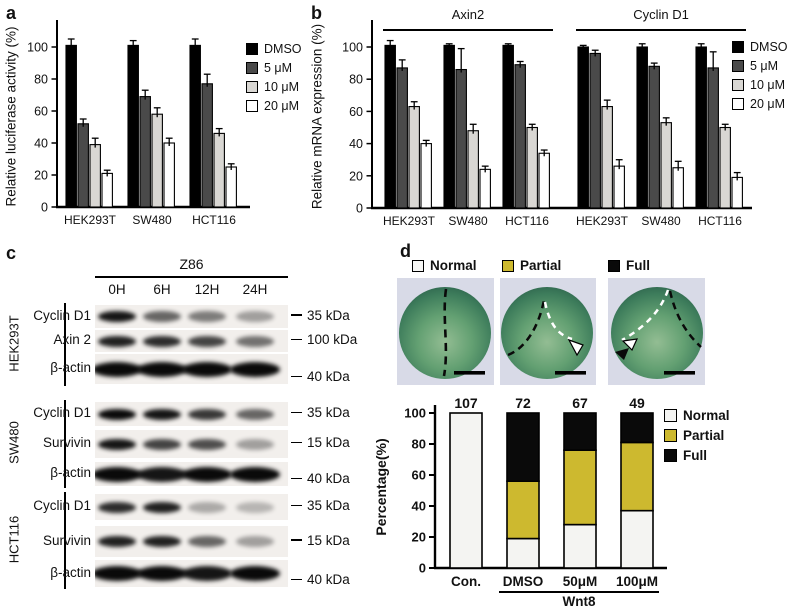 This screenshot has width=787, height=609. What do you see at coordinates (422, 568) in the screenshot?
I see `chart-text: 0` at bounding box center [422, 568].